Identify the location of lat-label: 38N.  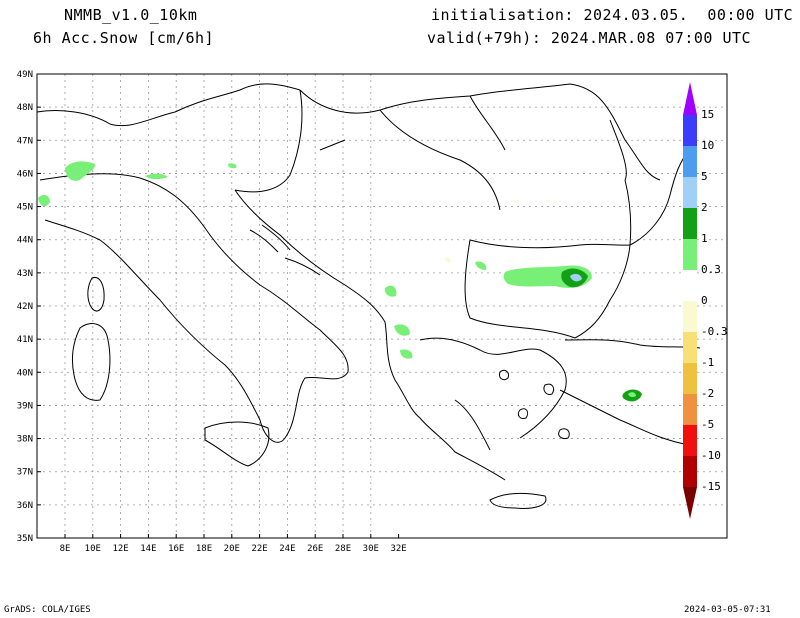
(25, 440).